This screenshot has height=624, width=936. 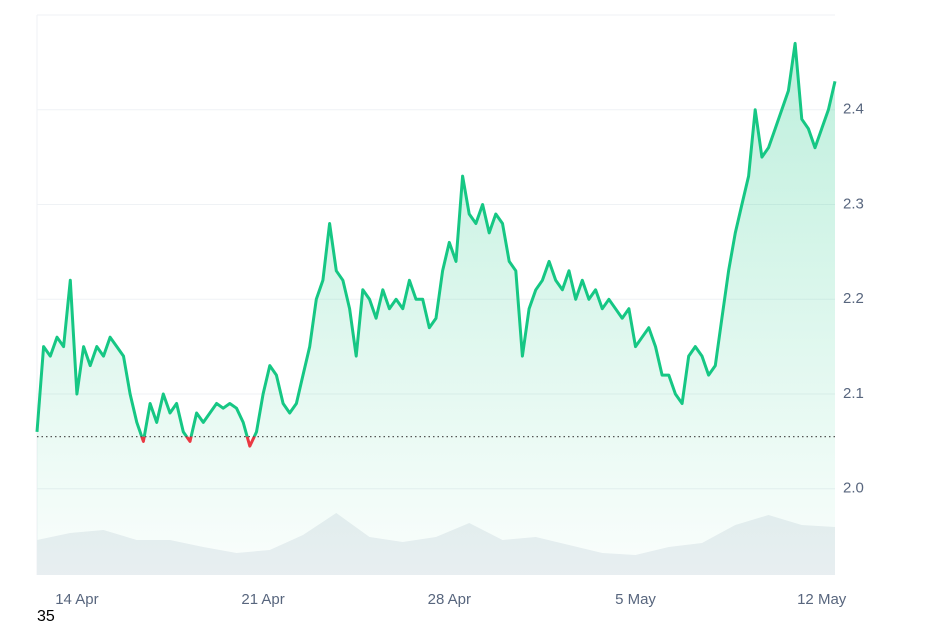 I want to click on x-tick-label: 12 May, so click(x=822, y=599).